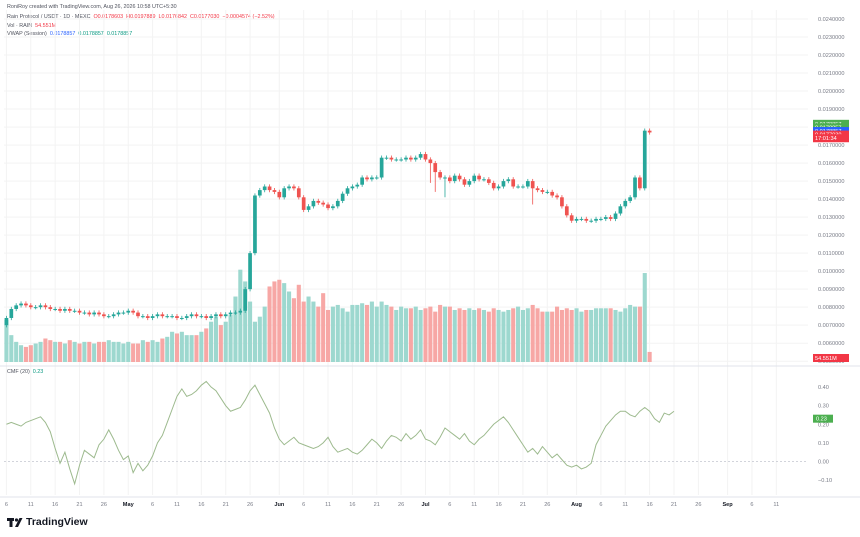 The height and width of the screenshot is (537, 860). I want to click on price-tick-label: 0.0130000, so click(831, 218).